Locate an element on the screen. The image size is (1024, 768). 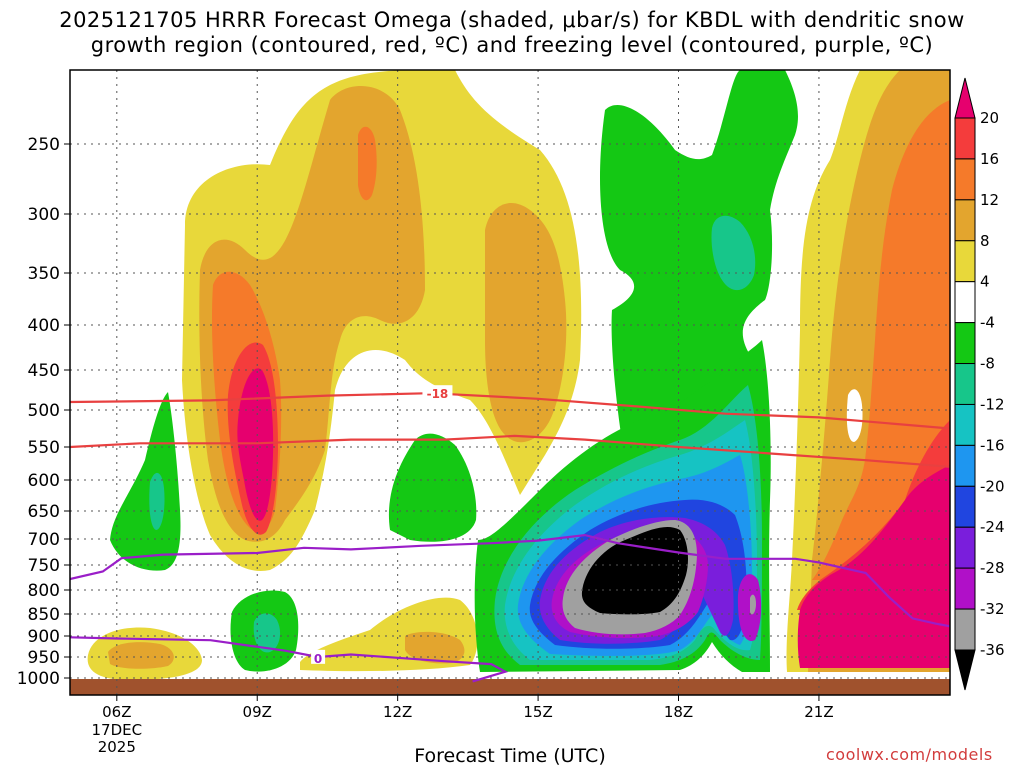
y-tick-label: 500 is located at coordinates (44, 411).